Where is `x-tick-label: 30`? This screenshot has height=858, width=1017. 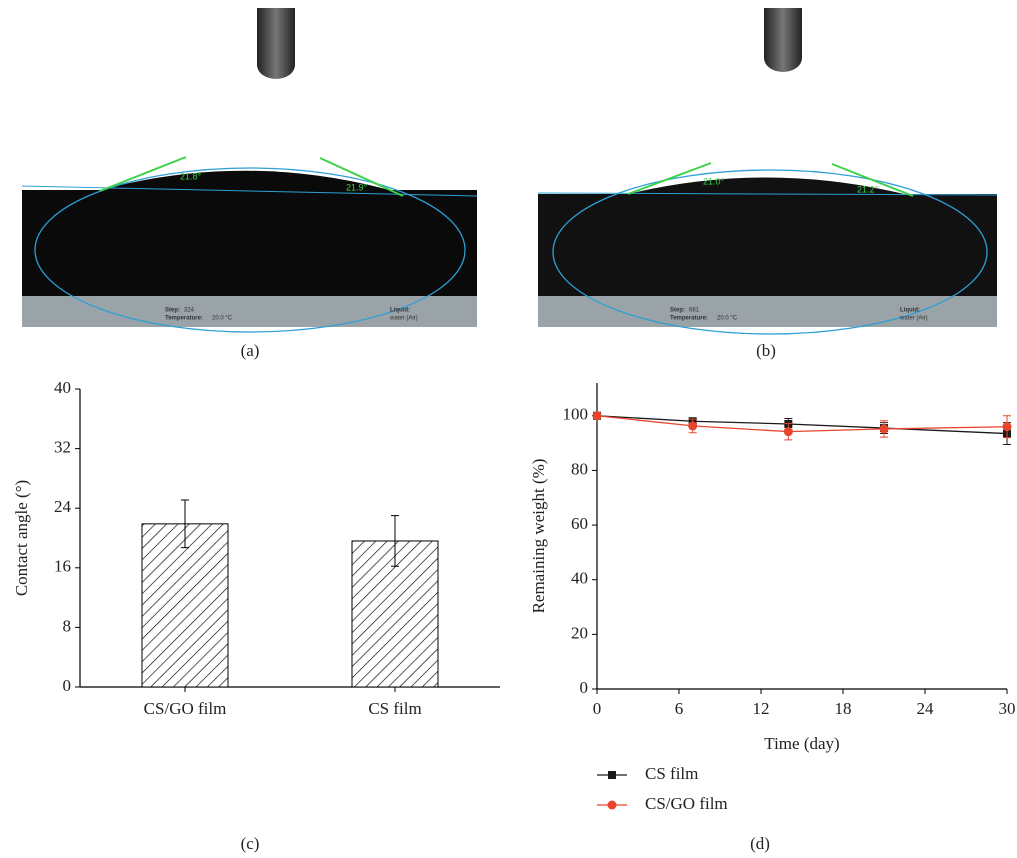
x-tick-label: 30 is located at coordinates (1007, 708).